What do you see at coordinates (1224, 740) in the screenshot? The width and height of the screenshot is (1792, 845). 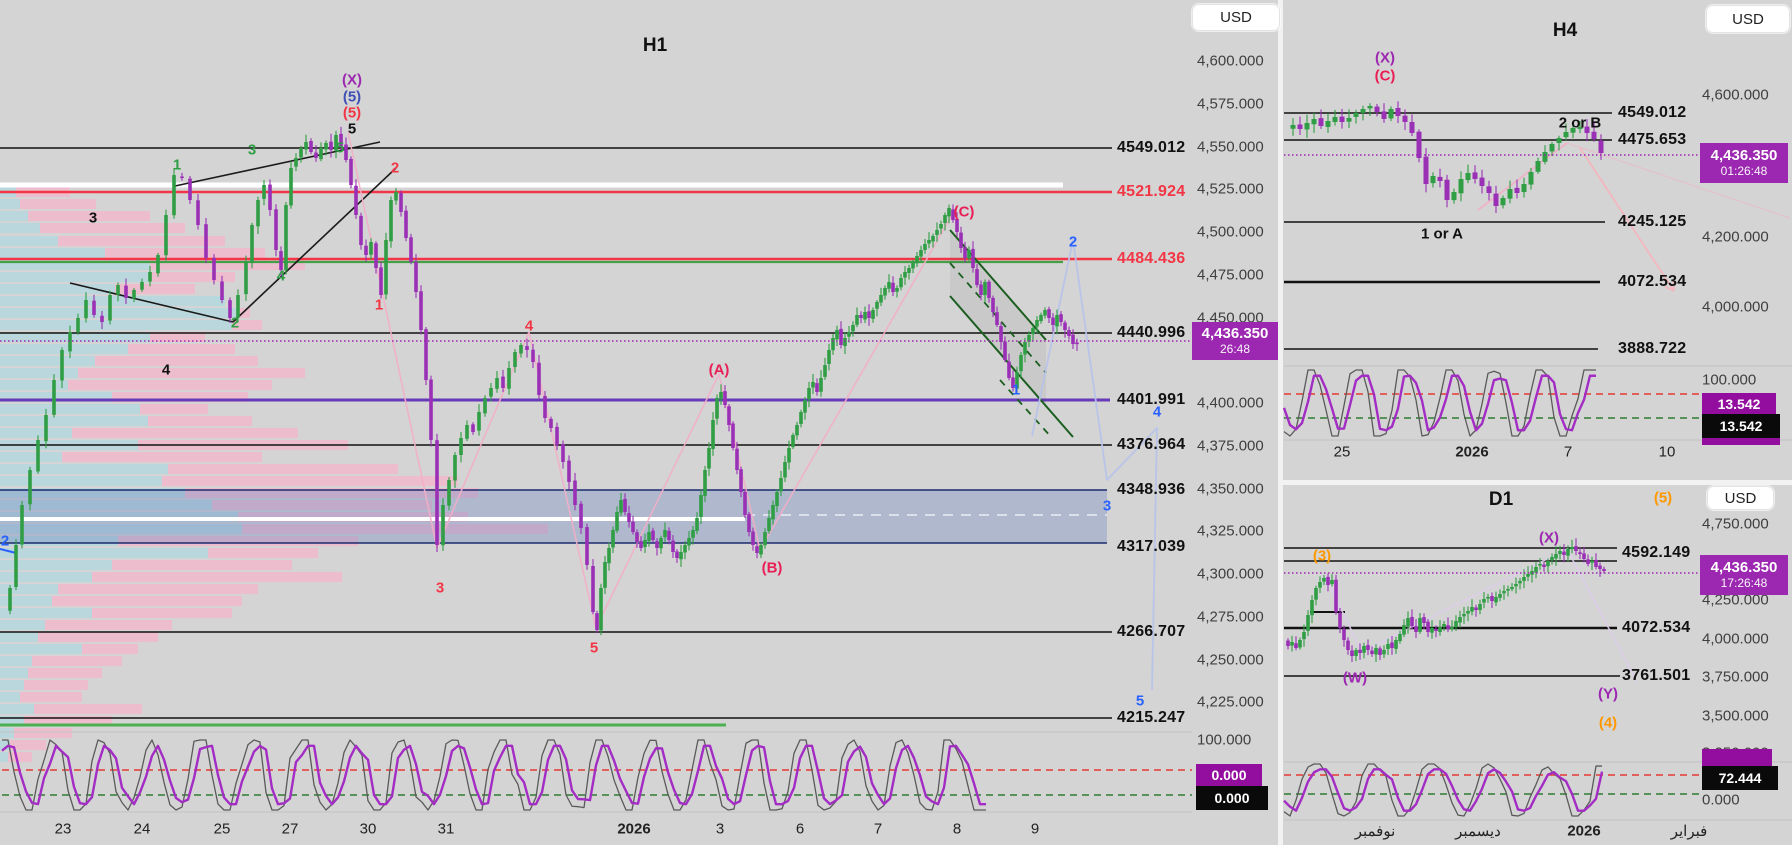 I see `h1-price-axis-label: 100.000` at bounding box center [1224, 740].